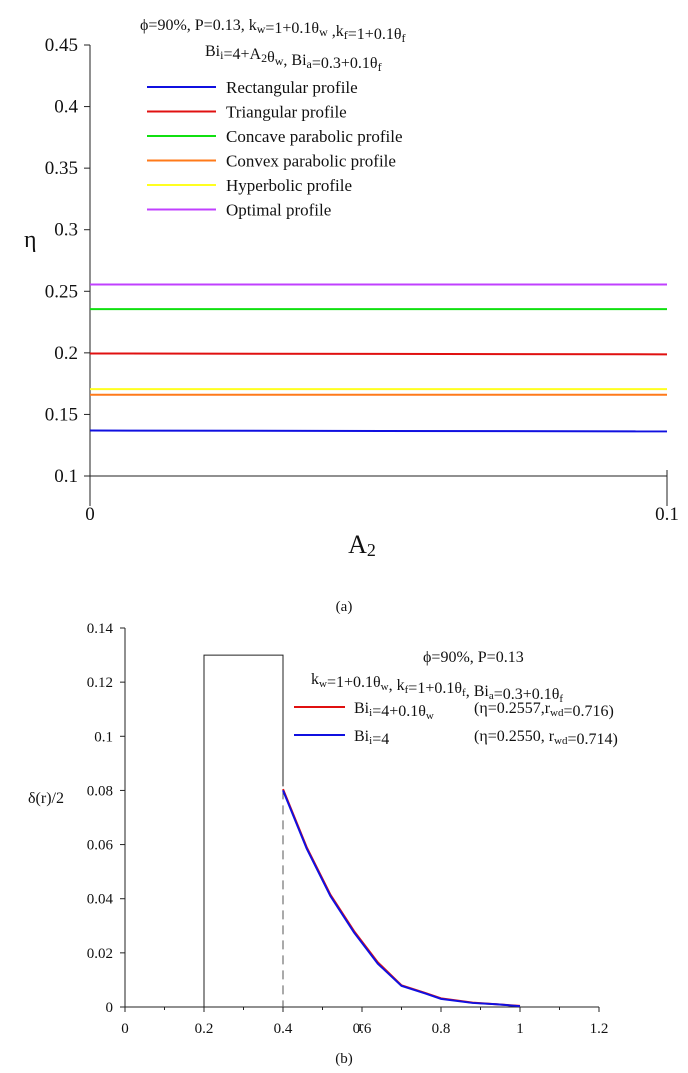 This screenshot has height=1073, width=688. Describe the element at coordinates (61, 168) in the screenshot. I see `panel-a-y-tick-label: 0.35` at that location.